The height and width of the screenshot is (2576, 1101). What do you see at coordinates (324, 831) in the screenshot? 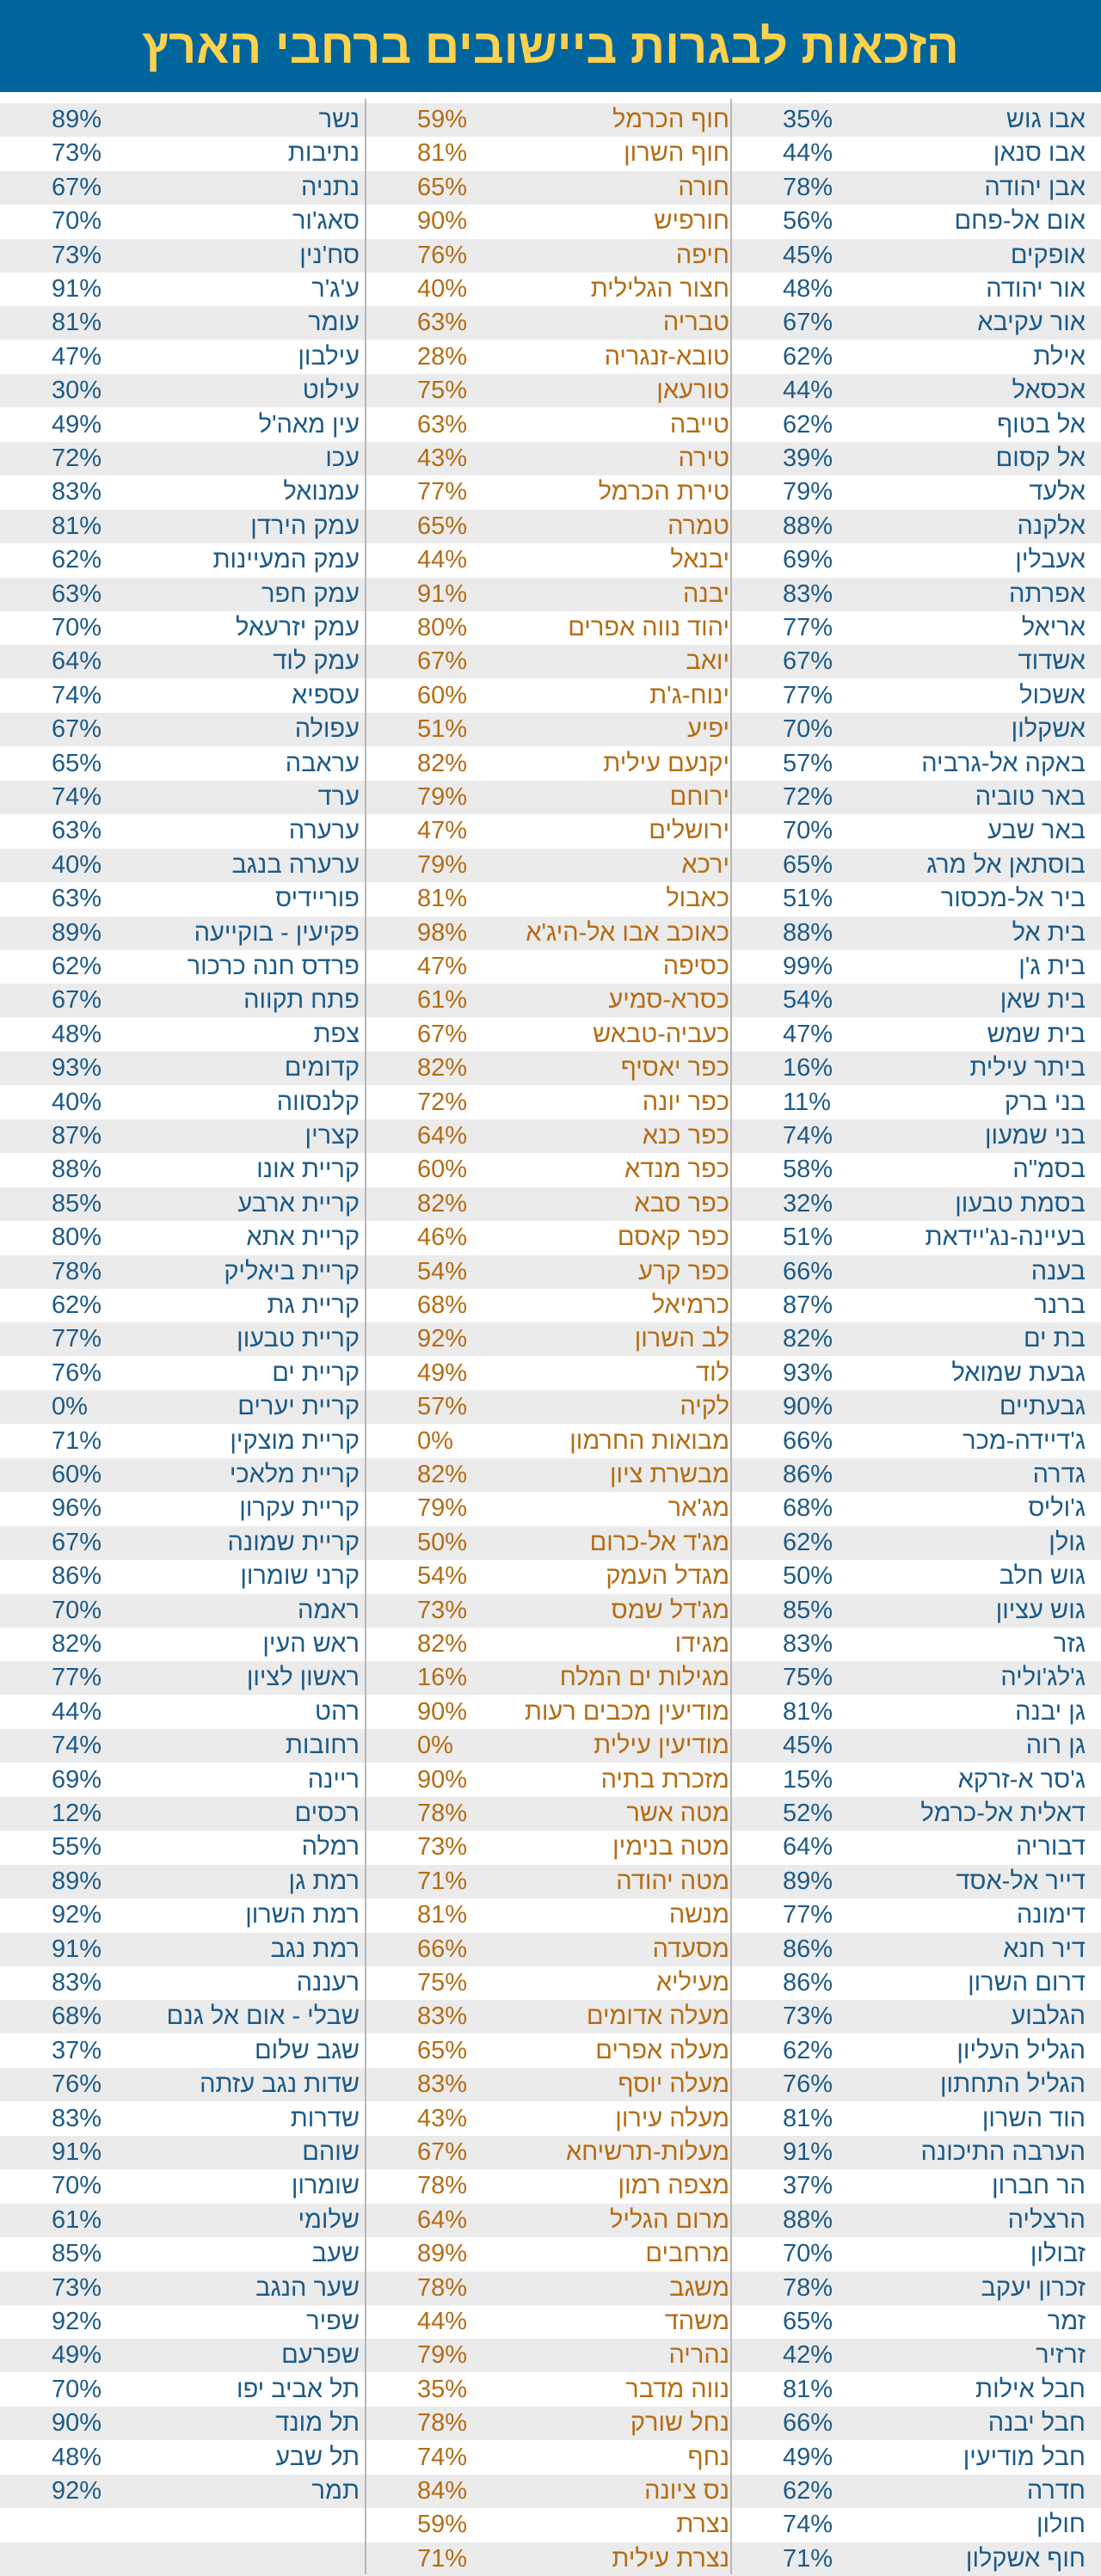
I see `locality-name: ערערה` at bounding box center [324, 831].